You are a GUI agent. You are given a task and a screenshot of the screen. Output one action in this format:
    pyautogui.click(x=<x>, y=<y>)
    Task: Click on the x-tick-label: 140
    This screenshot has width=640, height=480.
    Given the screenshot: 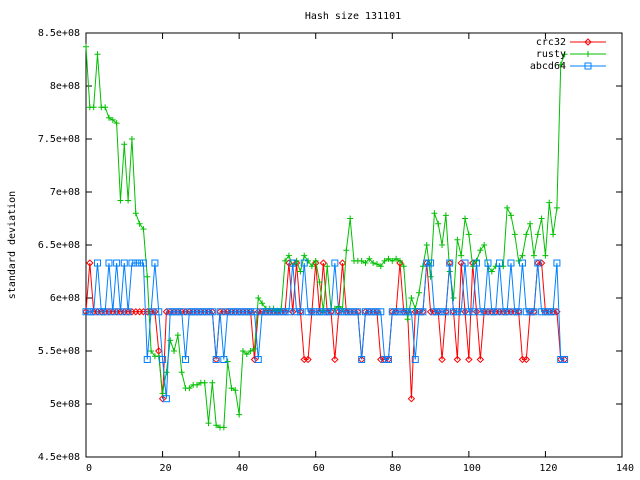 What is the action you would take?
    pyautogui.click(x=625, y=468)
    